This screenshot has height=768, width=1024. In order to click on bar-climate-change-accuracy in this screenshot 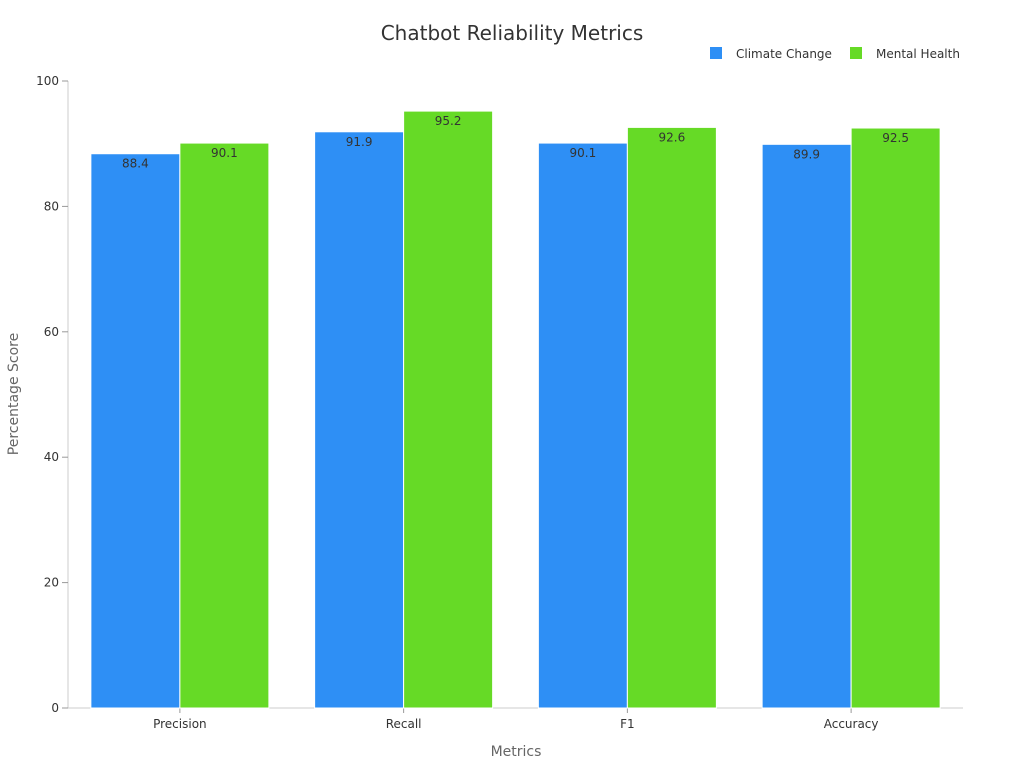, I will do `click(806, 426)`.